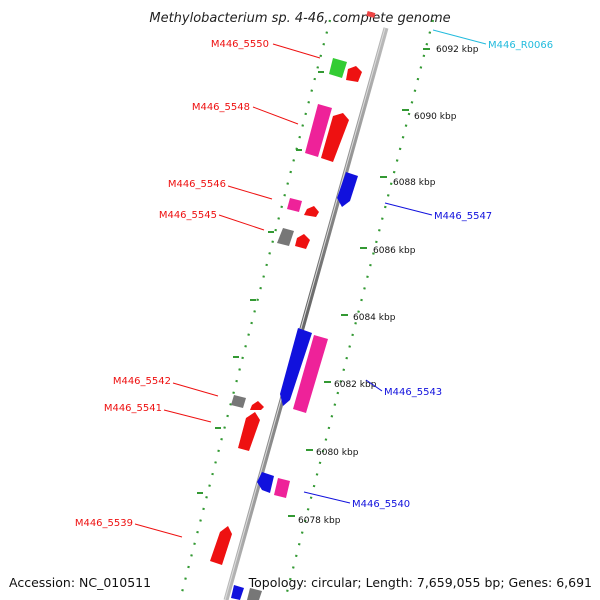 The height and width of the screenshot is (600, 600). What do you see at coordinates (335, 137) in the screenshot?
I see `gene-m446-5548-arrow` at bounding box center [335, 137].